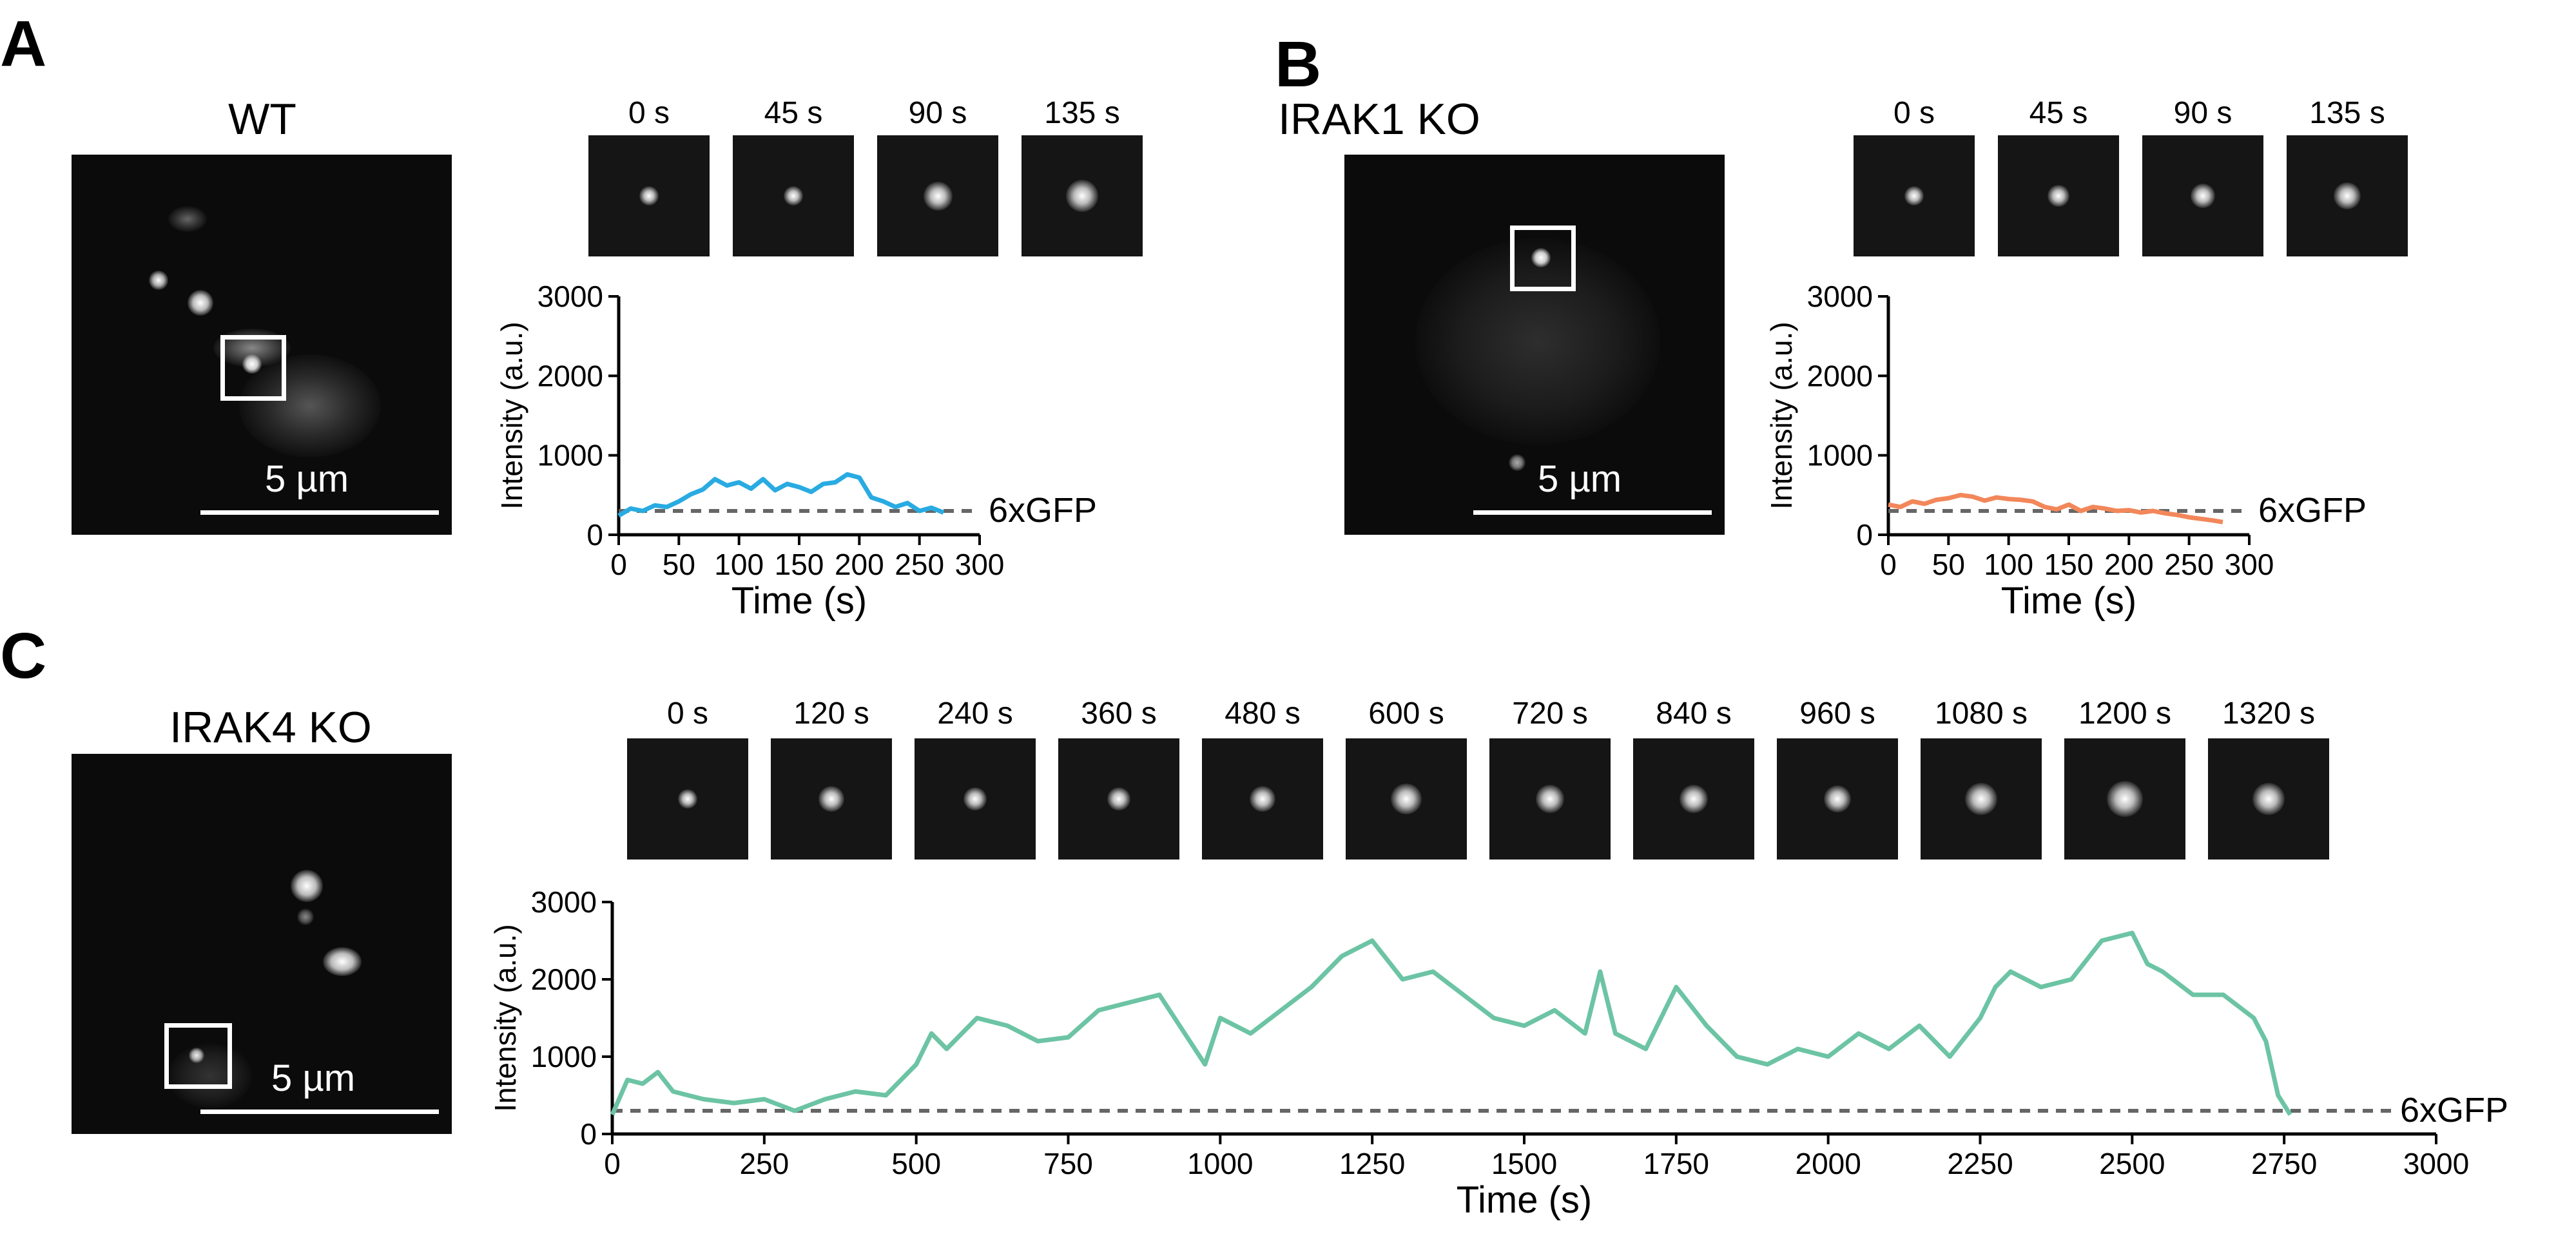 The width and height of the screenshot is (2576, 1239). Describe the element at coordinates (781, 495) in the screenshot. I see `intensity-series-line` at that location.